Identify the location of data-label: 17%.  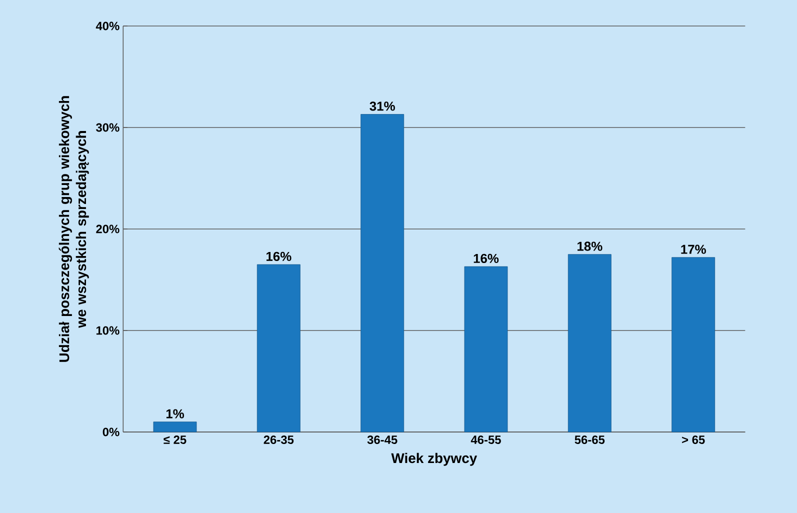
(693, 249).